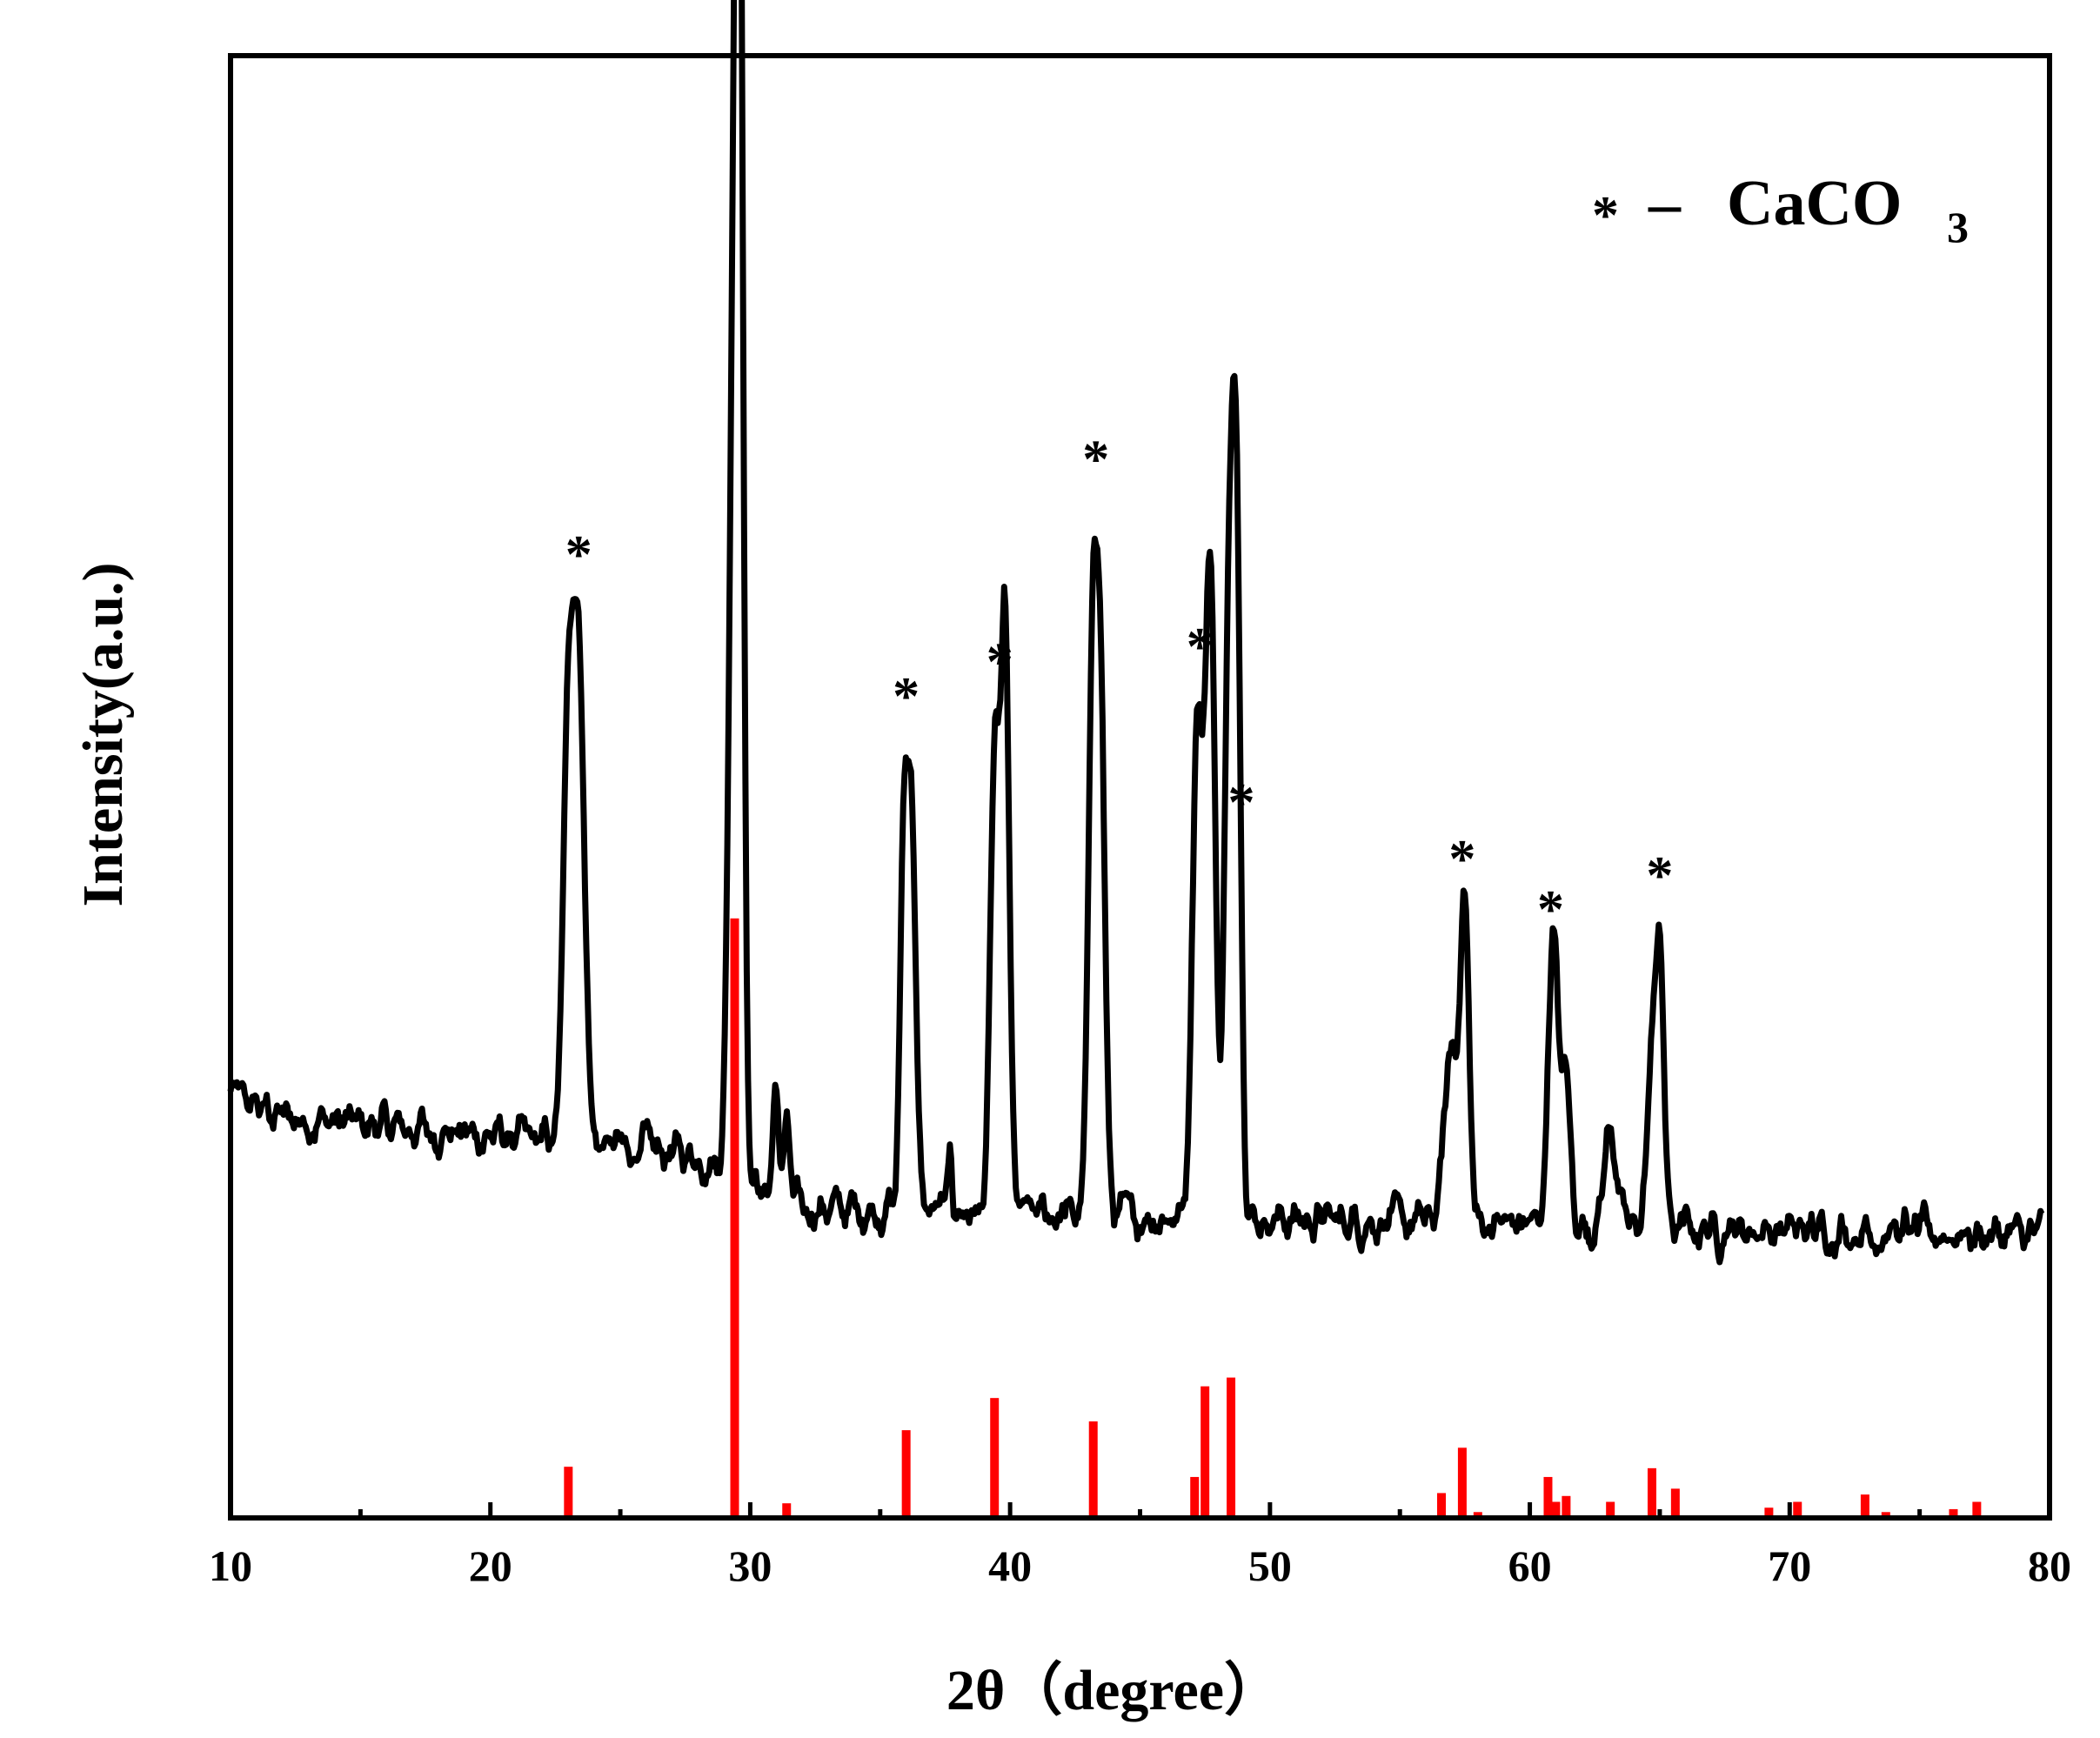  What do you see at coordinates (1530, 1566) in the screenshot?
I see `x-tick-label-60: 60` at bounding box center [1530, 1566].